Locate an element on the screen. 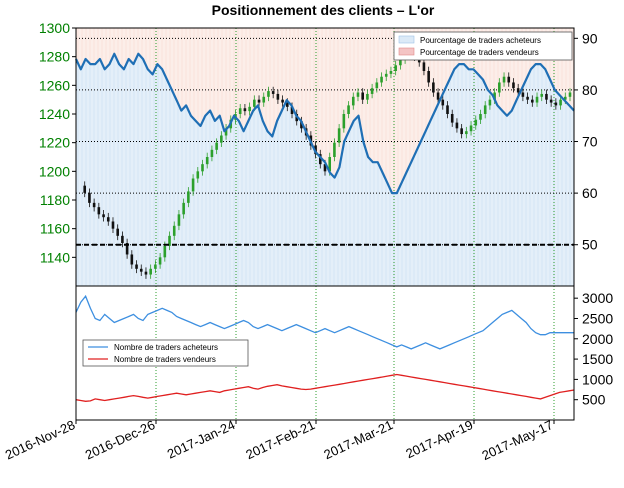  legend-long-label: Pourcentage de traders acheteurs is located at coordinates (480, 40).